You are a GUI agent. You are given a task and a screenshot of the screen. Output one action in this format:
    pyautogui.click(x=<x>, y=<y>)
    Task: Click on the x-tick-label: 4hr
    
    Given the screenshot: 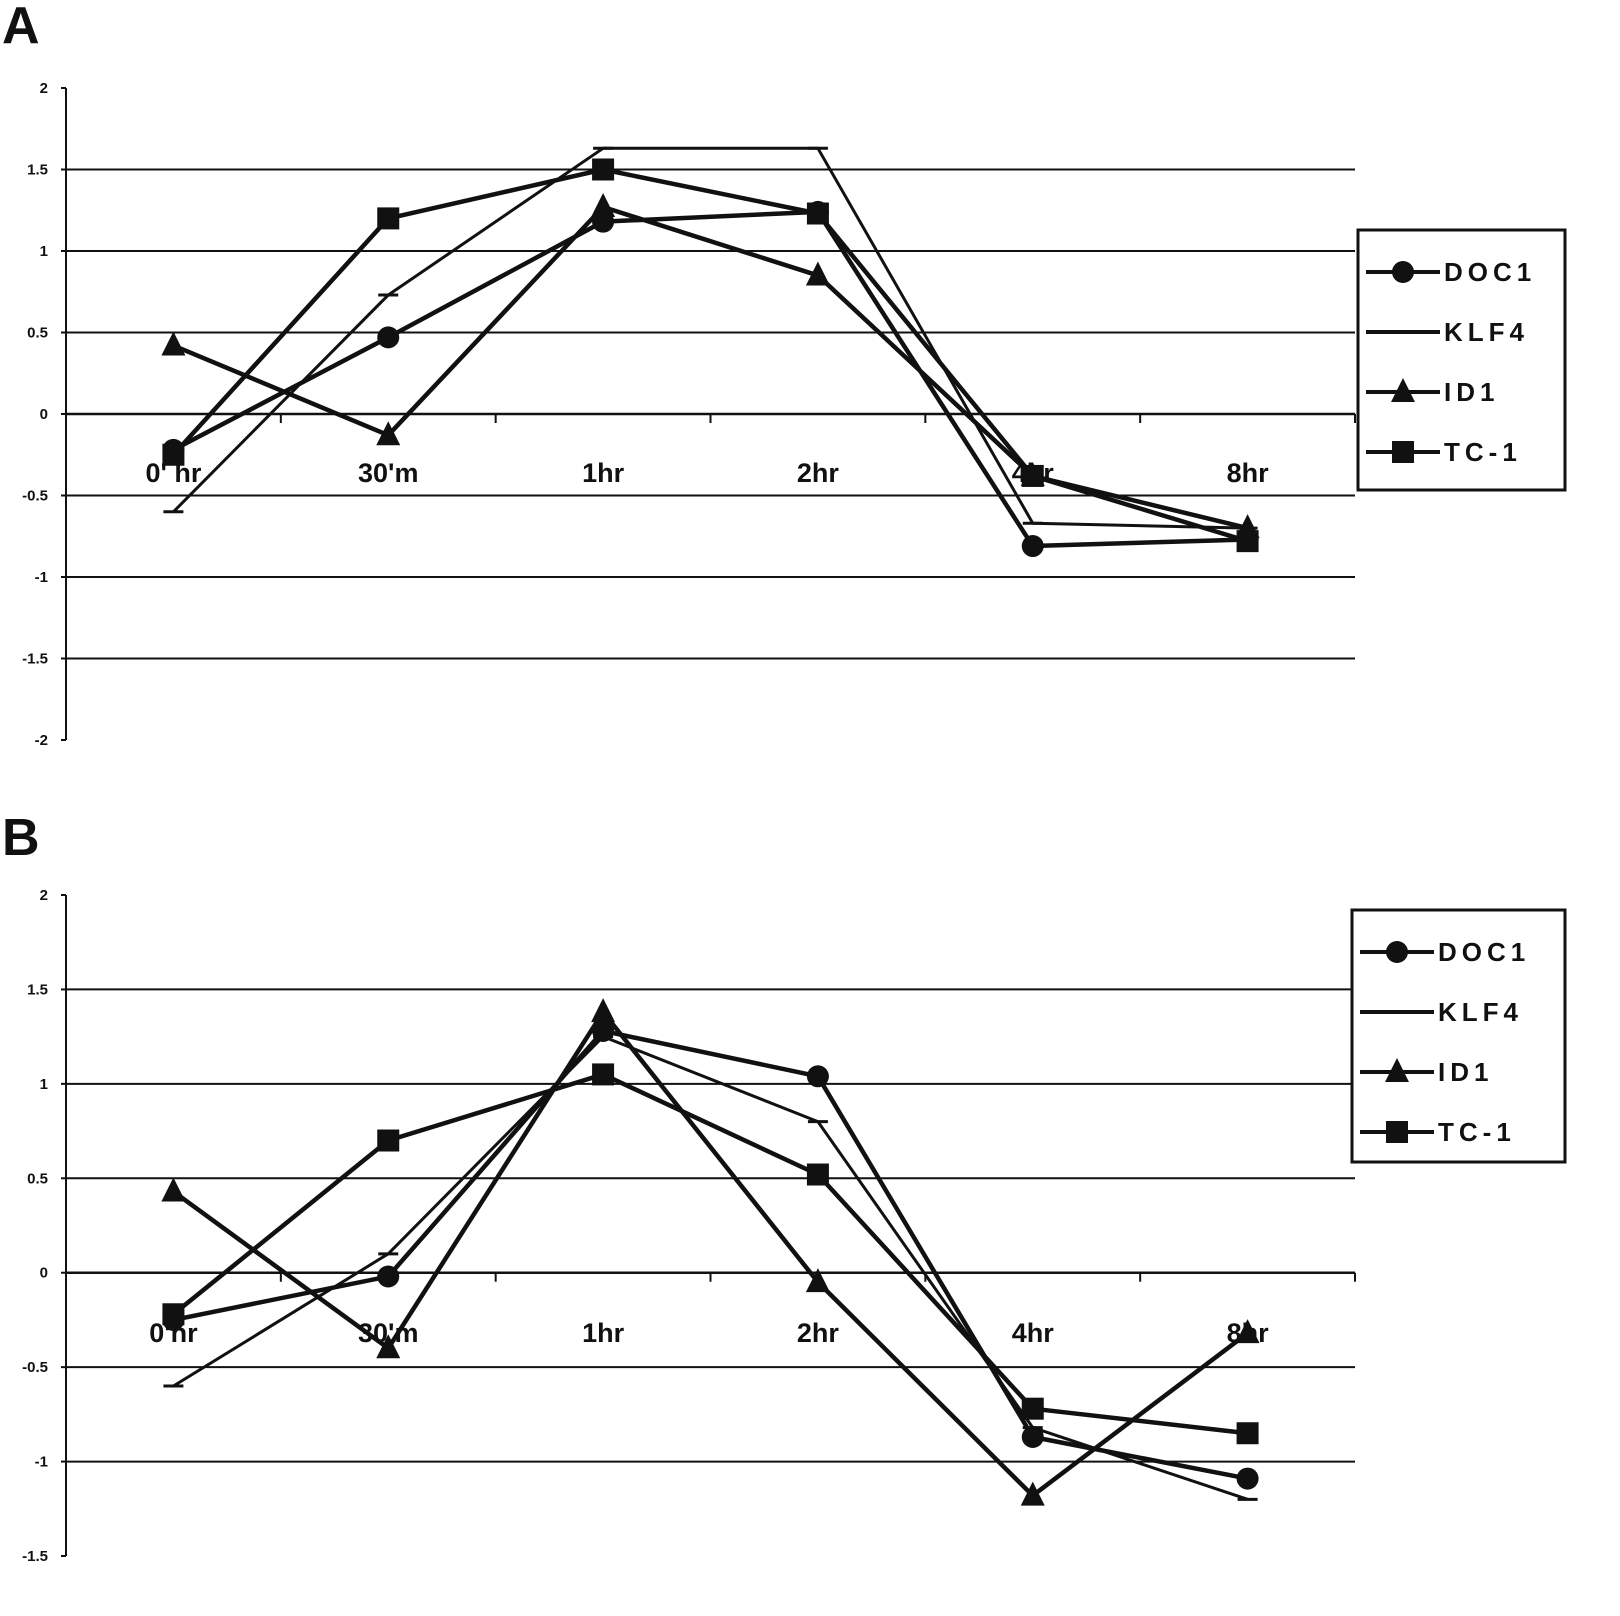 What is the action you would take?
    pyautogui.click(x=1033, y=1333)
    